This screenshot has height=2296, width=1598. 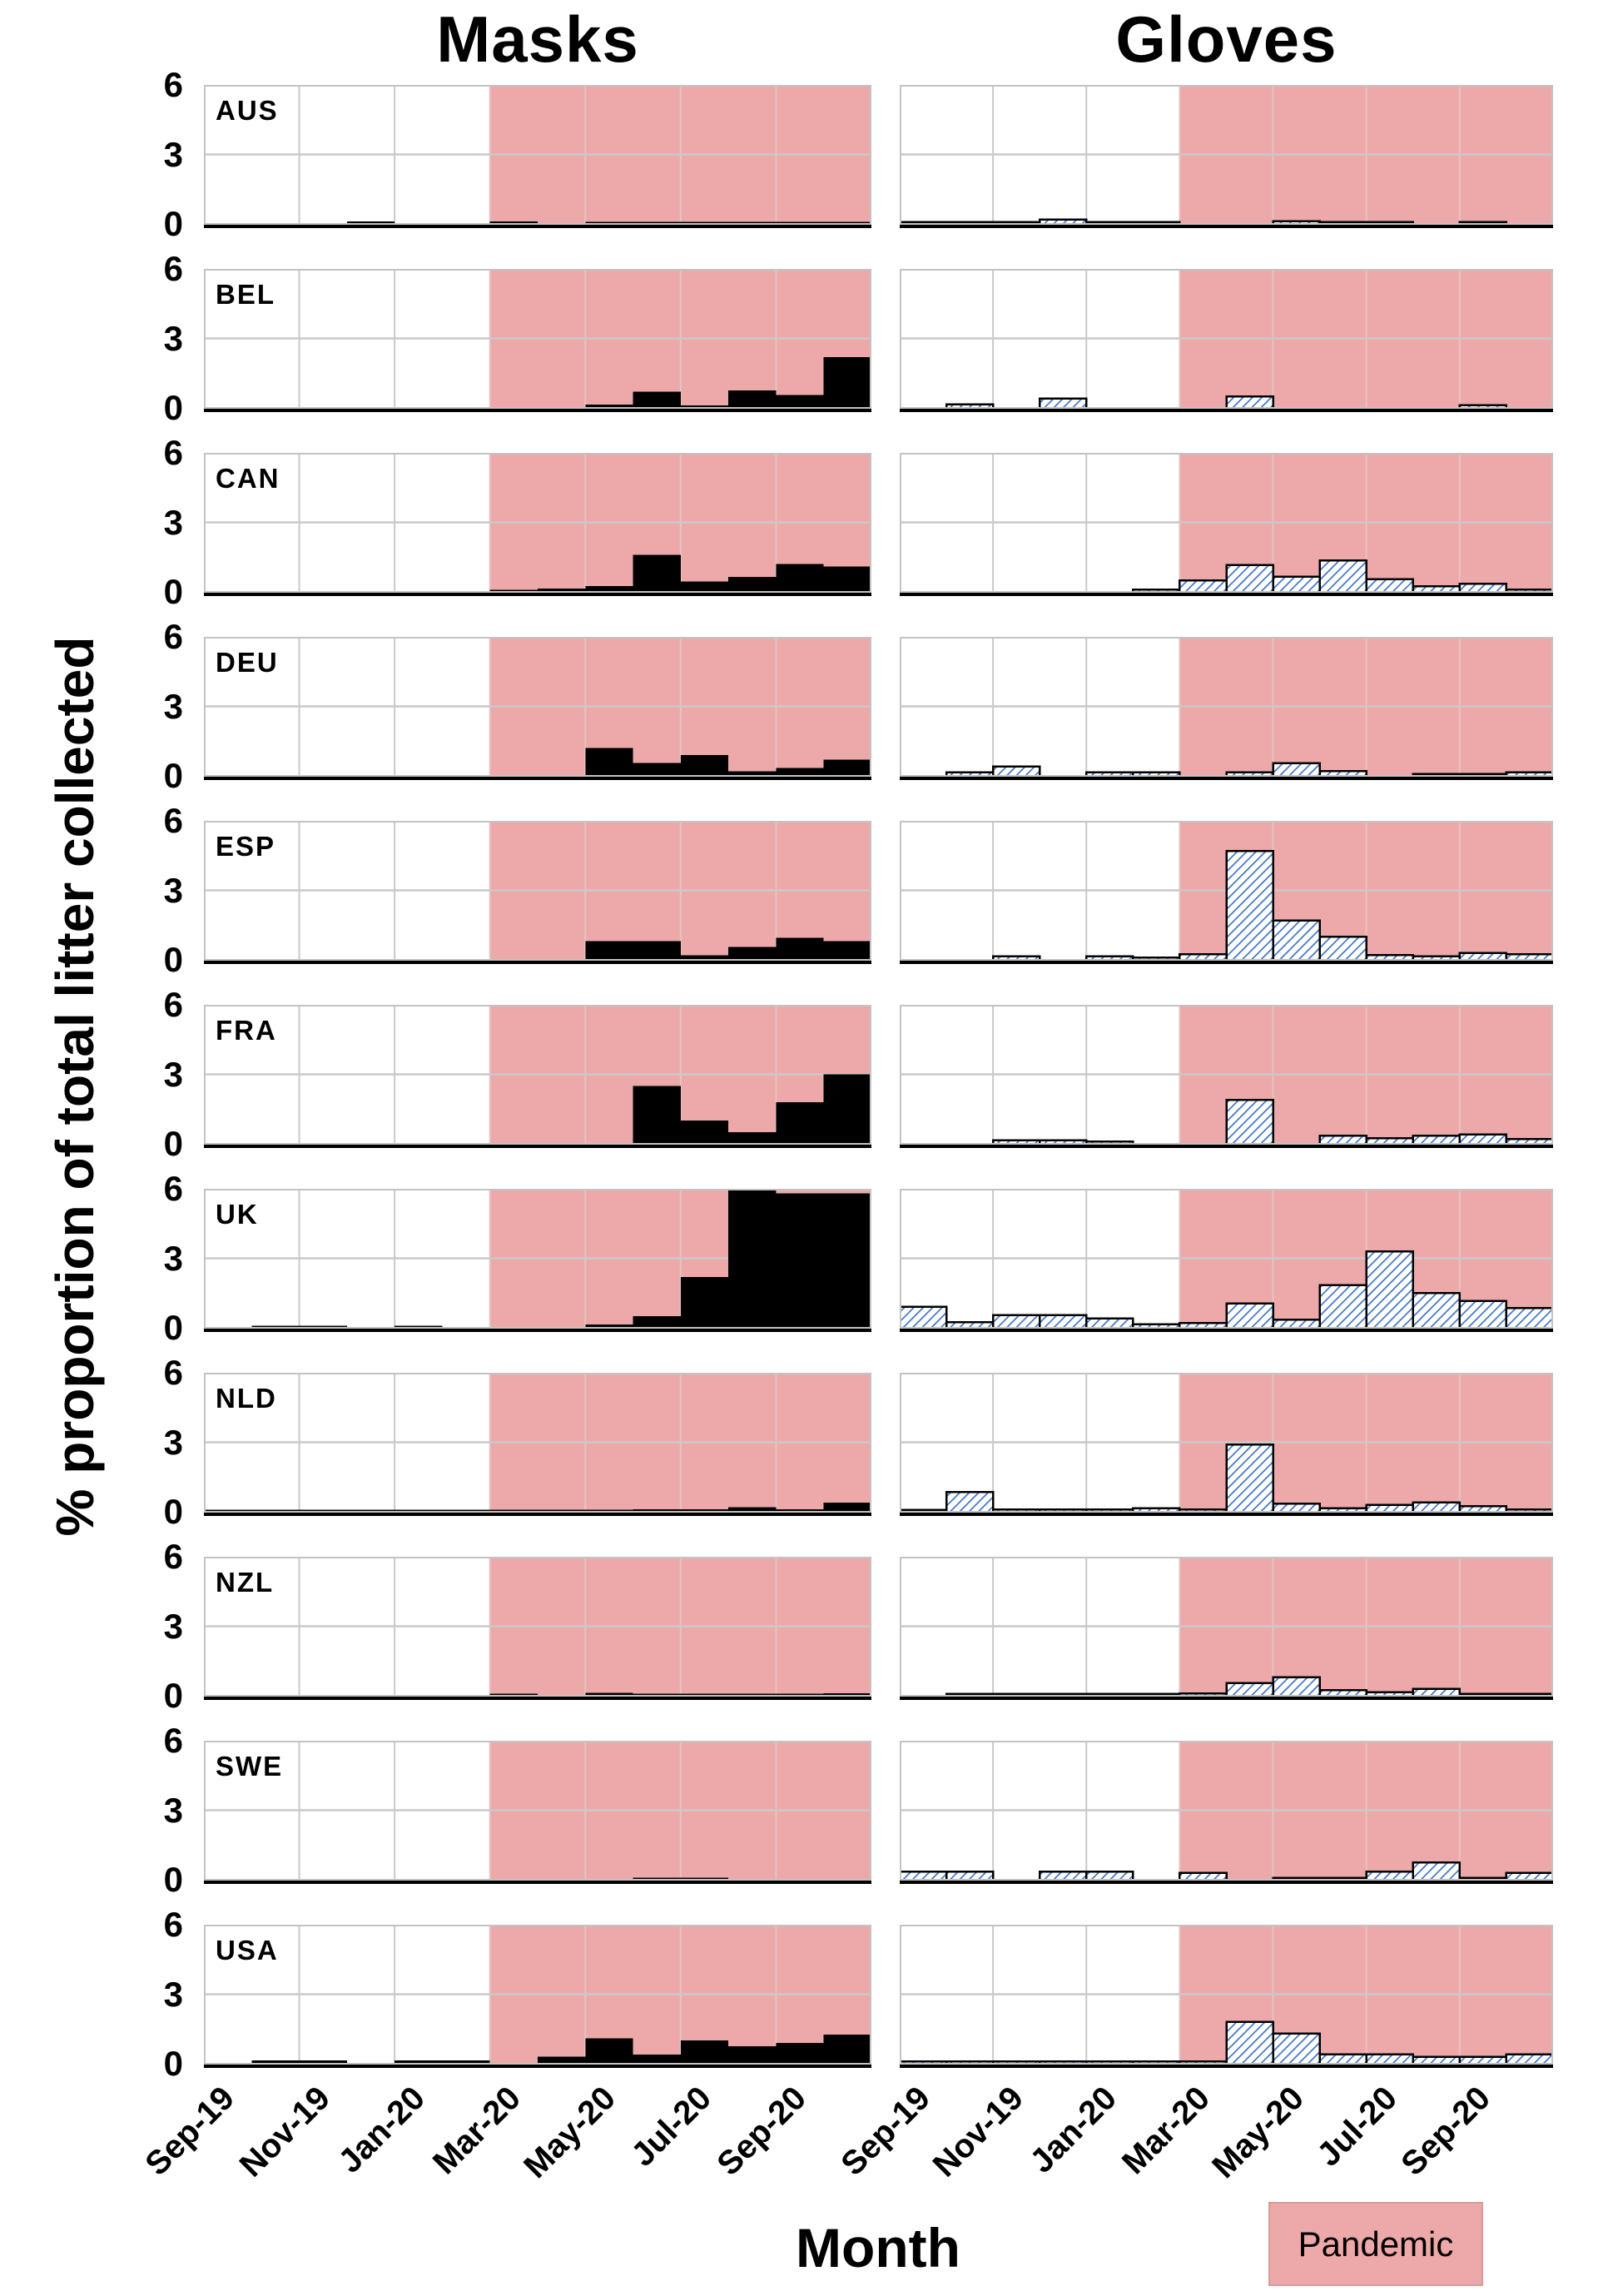 I want to click on masks-panel-holder-DEU, so click(x=537, y=710).